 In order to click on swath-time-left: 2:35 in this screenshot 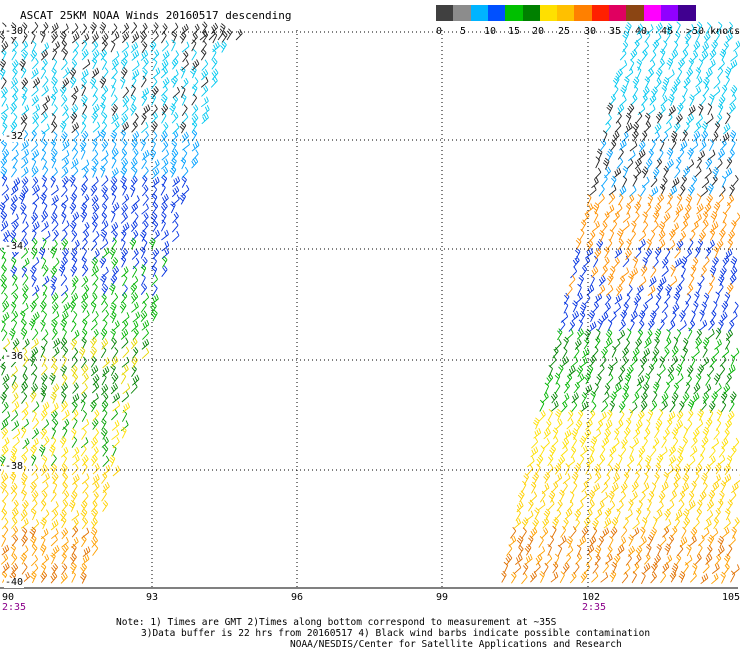, I will do `click(14, 607)`.